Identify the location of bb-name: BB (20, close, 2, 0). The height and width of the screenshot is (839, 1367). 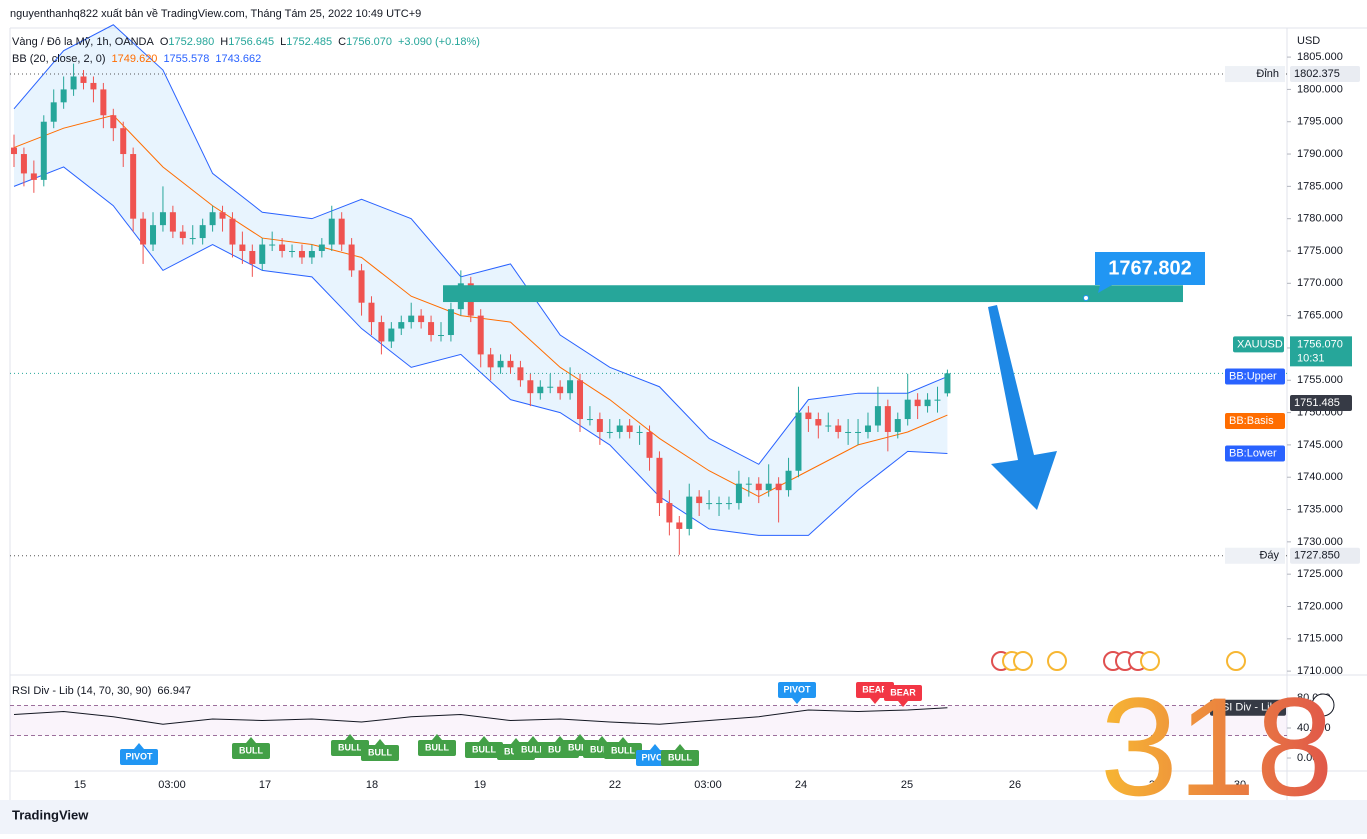
(59, 59).